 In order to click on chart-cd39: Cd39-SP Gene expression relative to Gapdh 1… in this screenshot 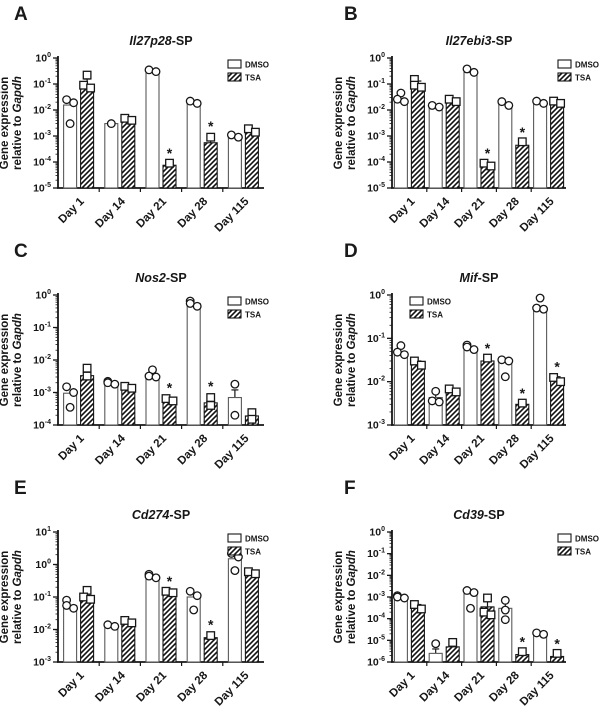, I will do `click(466, 608)`.